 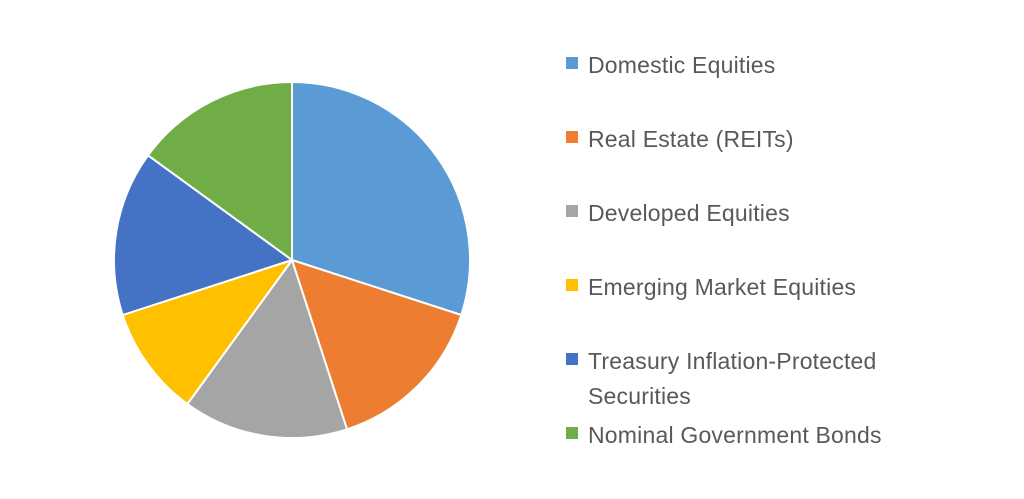 I want to click on legend-item-nominal-government-bonds: Nominal Government Bonds, so click(x=757, y=435).